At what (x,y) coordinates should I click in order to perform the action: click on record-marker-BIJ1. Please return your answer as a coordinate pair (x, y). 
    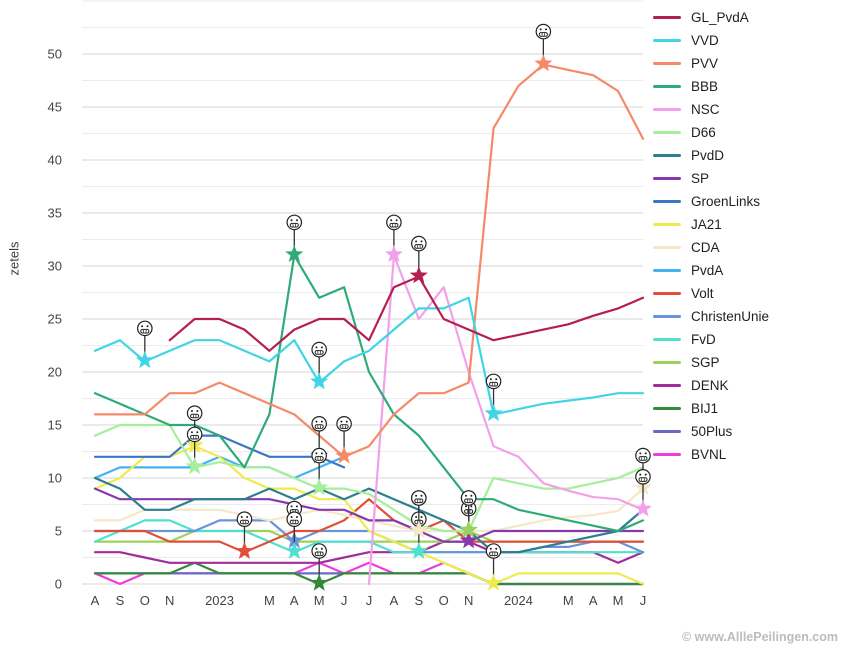
    Looking at the image, I should click on (319, 567).